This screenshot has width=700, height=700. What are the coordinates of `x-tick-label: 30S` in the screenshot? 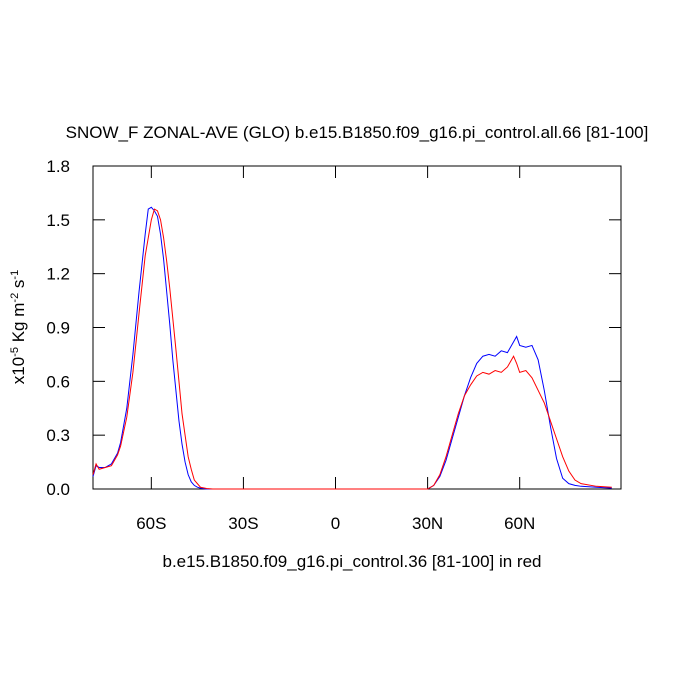 It's located at (243, 523).